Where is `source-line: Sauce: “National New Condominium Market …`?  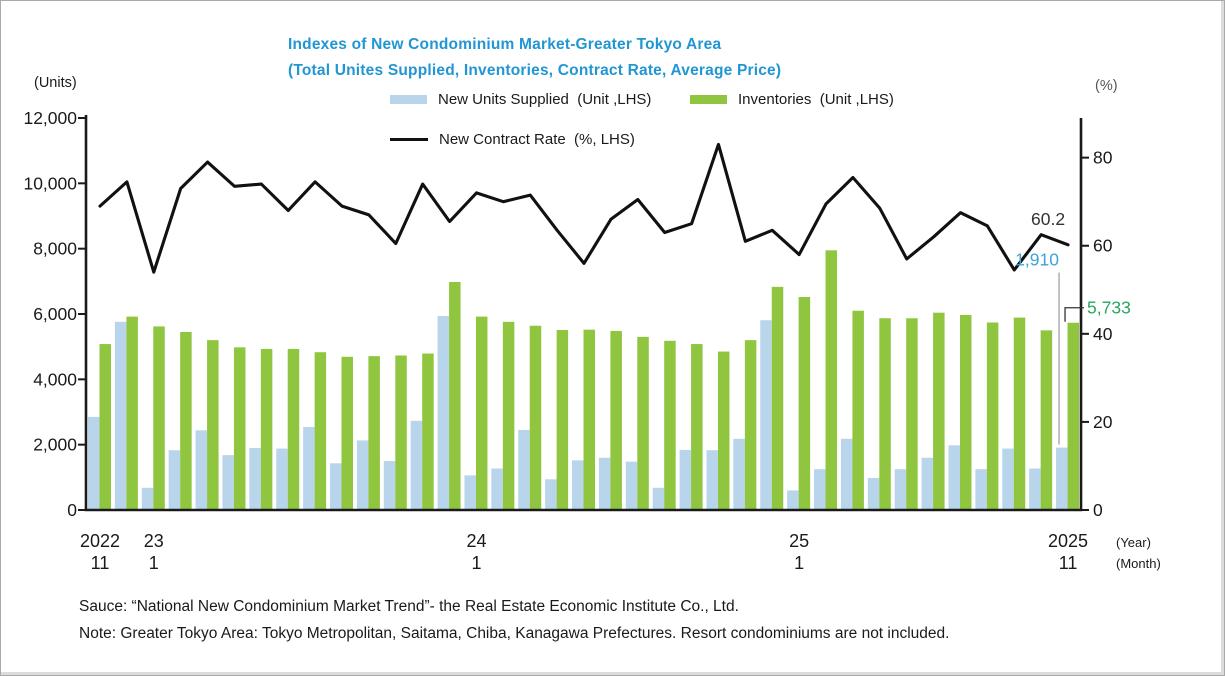 source-line: Sauce: “National New Condominium Market … is located at coordinates (409, 606).